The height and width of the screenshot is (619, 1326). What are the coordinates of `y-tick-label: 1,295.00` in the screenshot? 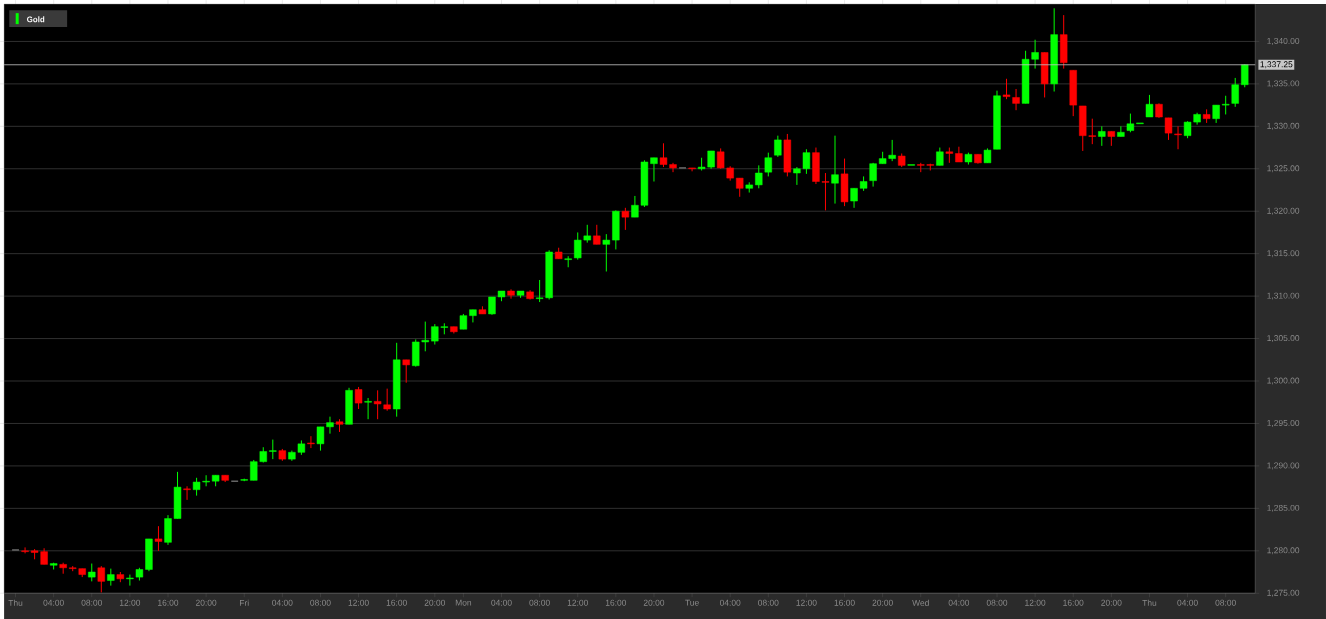 It's located at (1283, 423).